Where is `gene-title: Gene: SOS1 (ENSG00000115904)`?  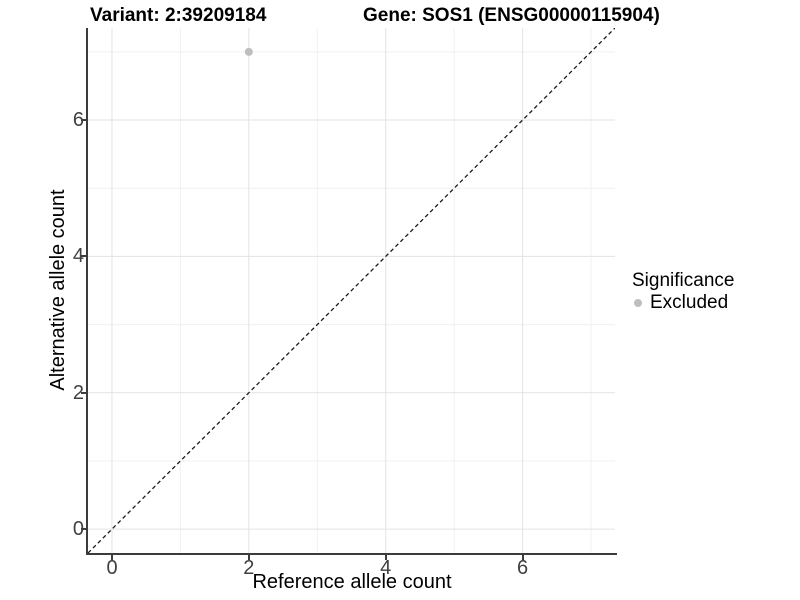
gene-title: Gene: SOS1 (ENSG00000115904) is located at coordinates (511, 15).